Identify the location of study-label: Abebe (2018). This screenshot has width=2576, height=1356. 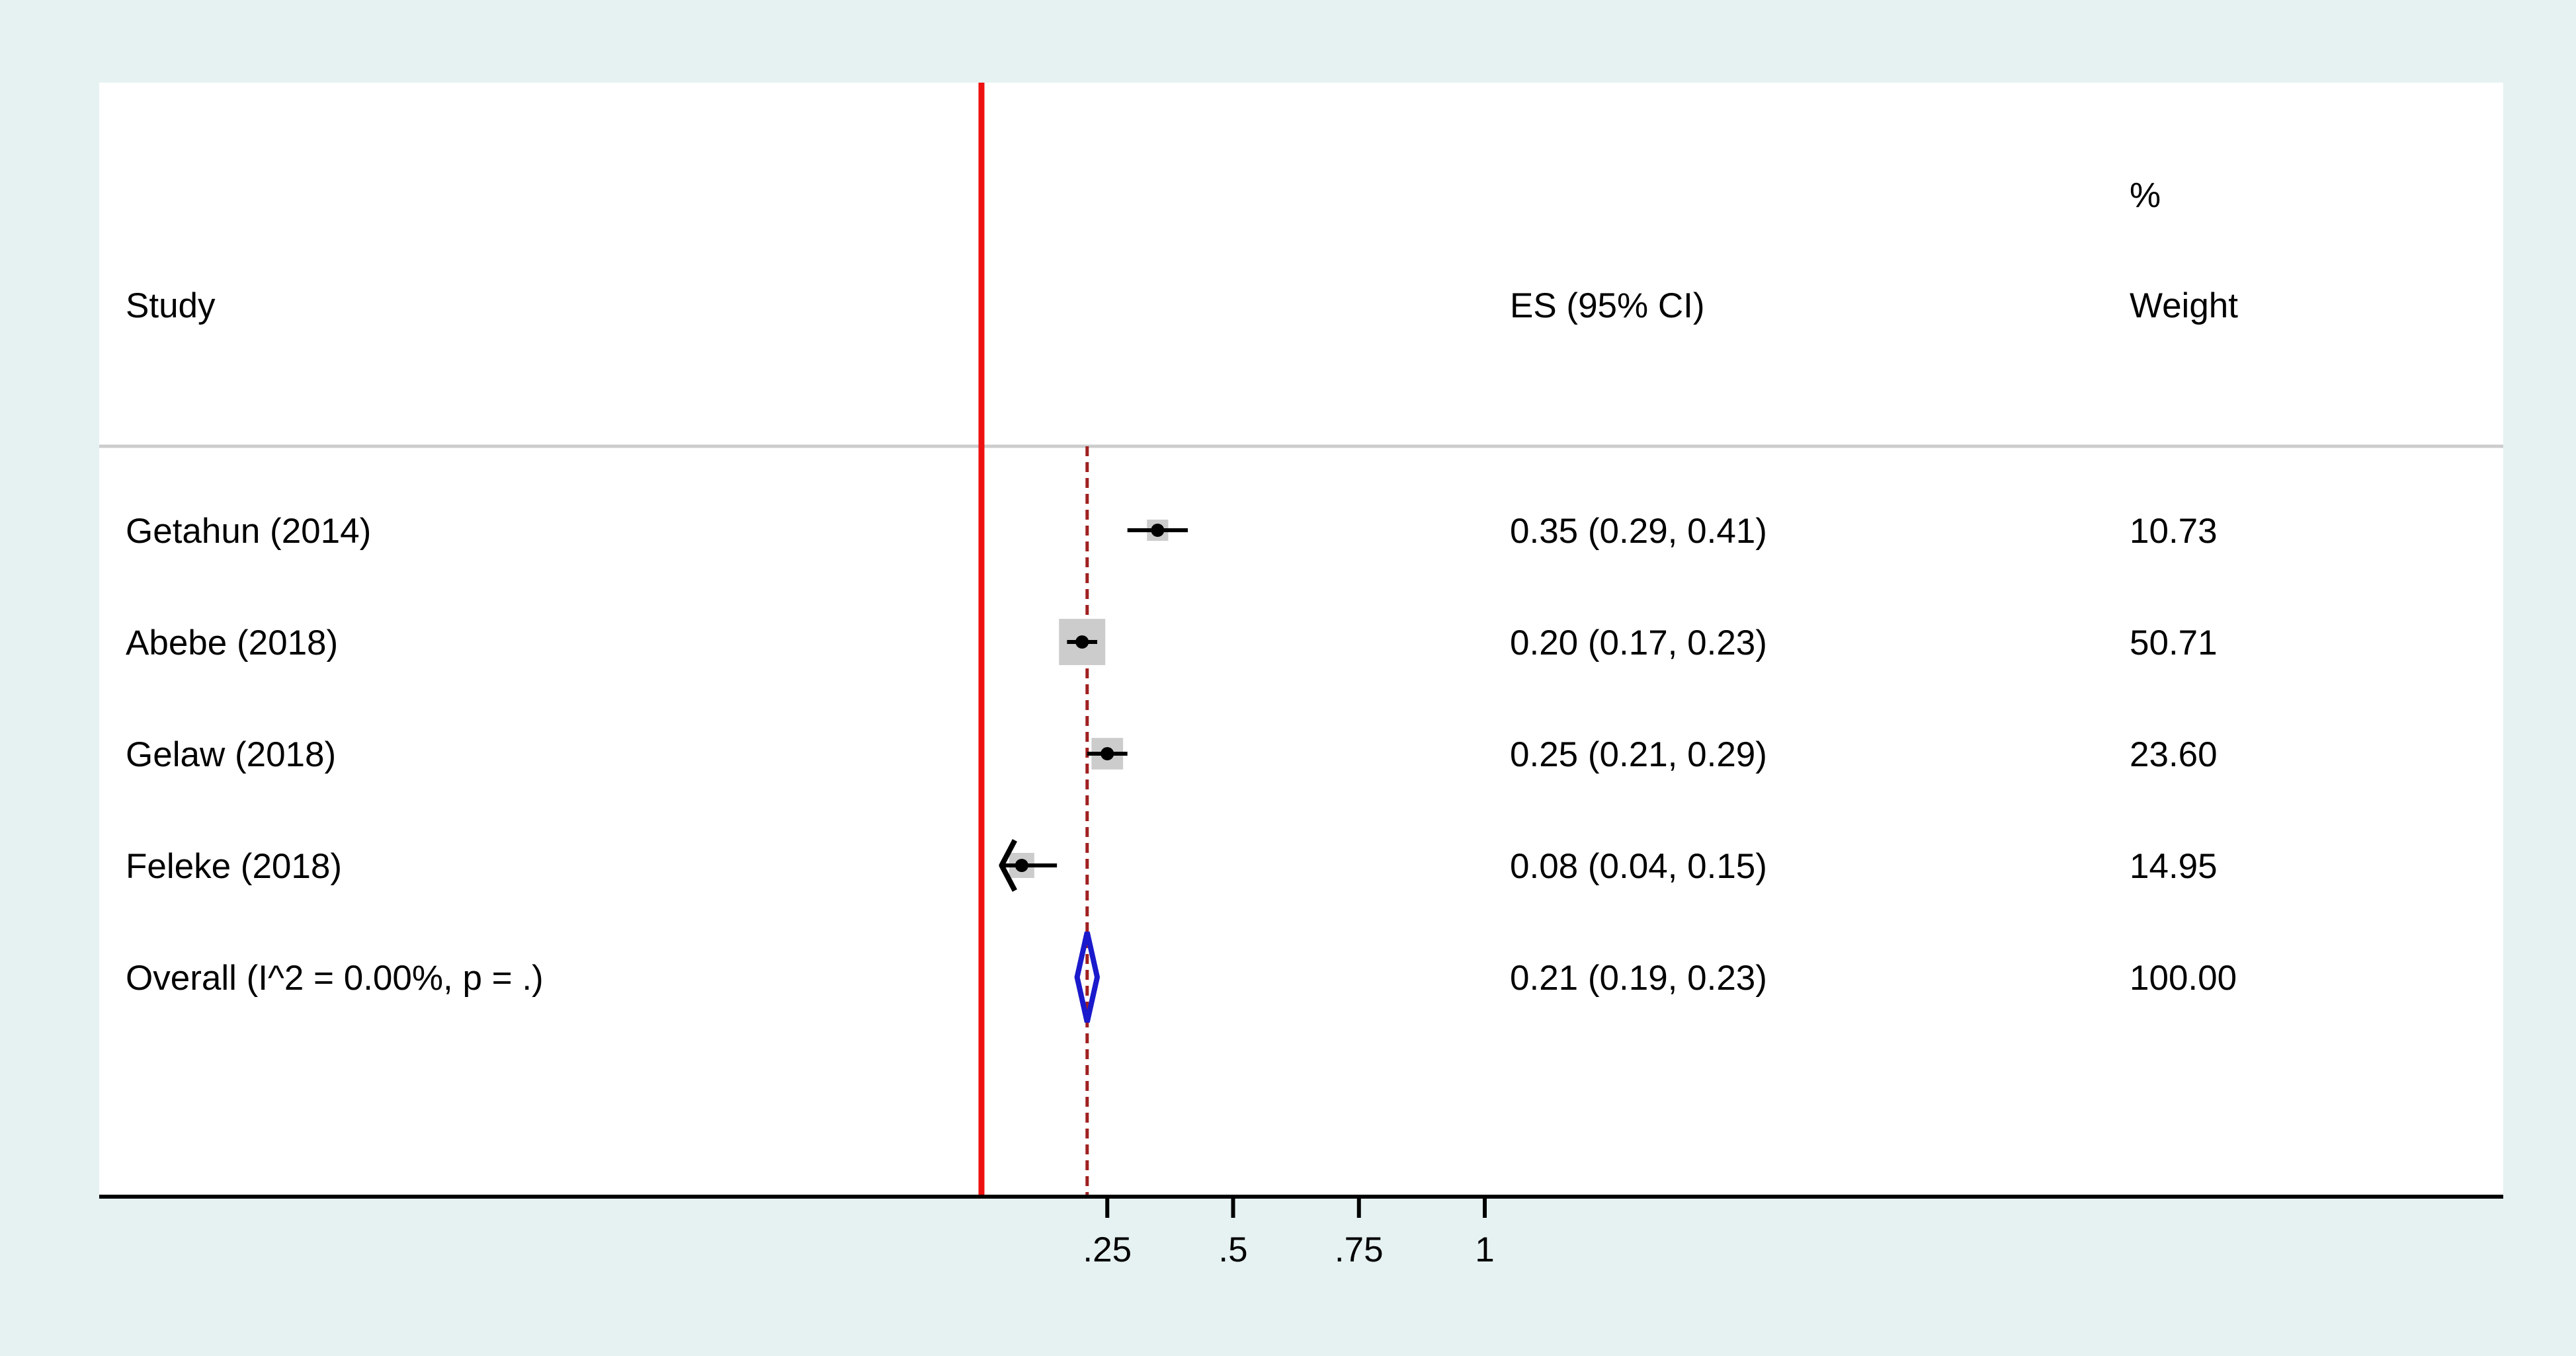
(232, 643).